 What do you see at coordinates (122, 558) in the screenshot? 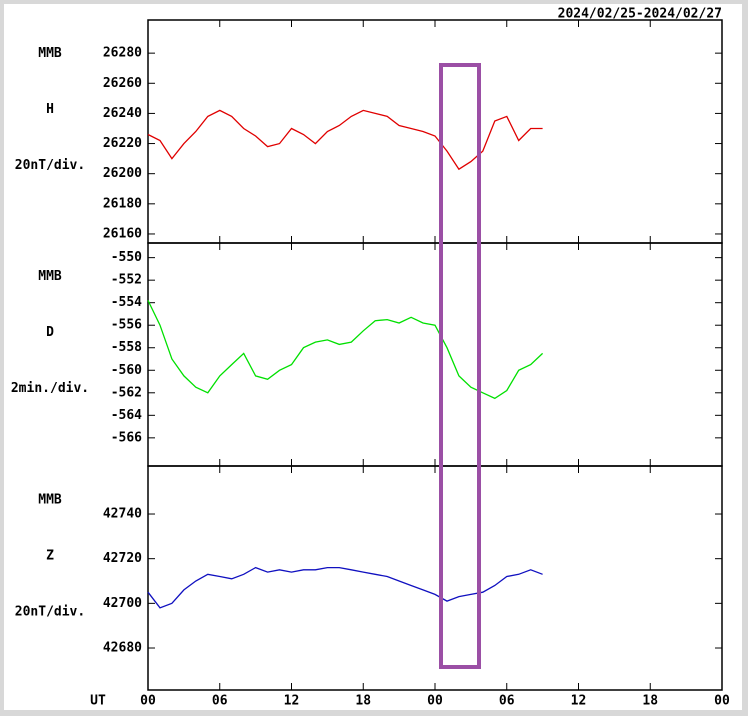
I see `y-tick-label: 42720` at bounding box center [122, 558].